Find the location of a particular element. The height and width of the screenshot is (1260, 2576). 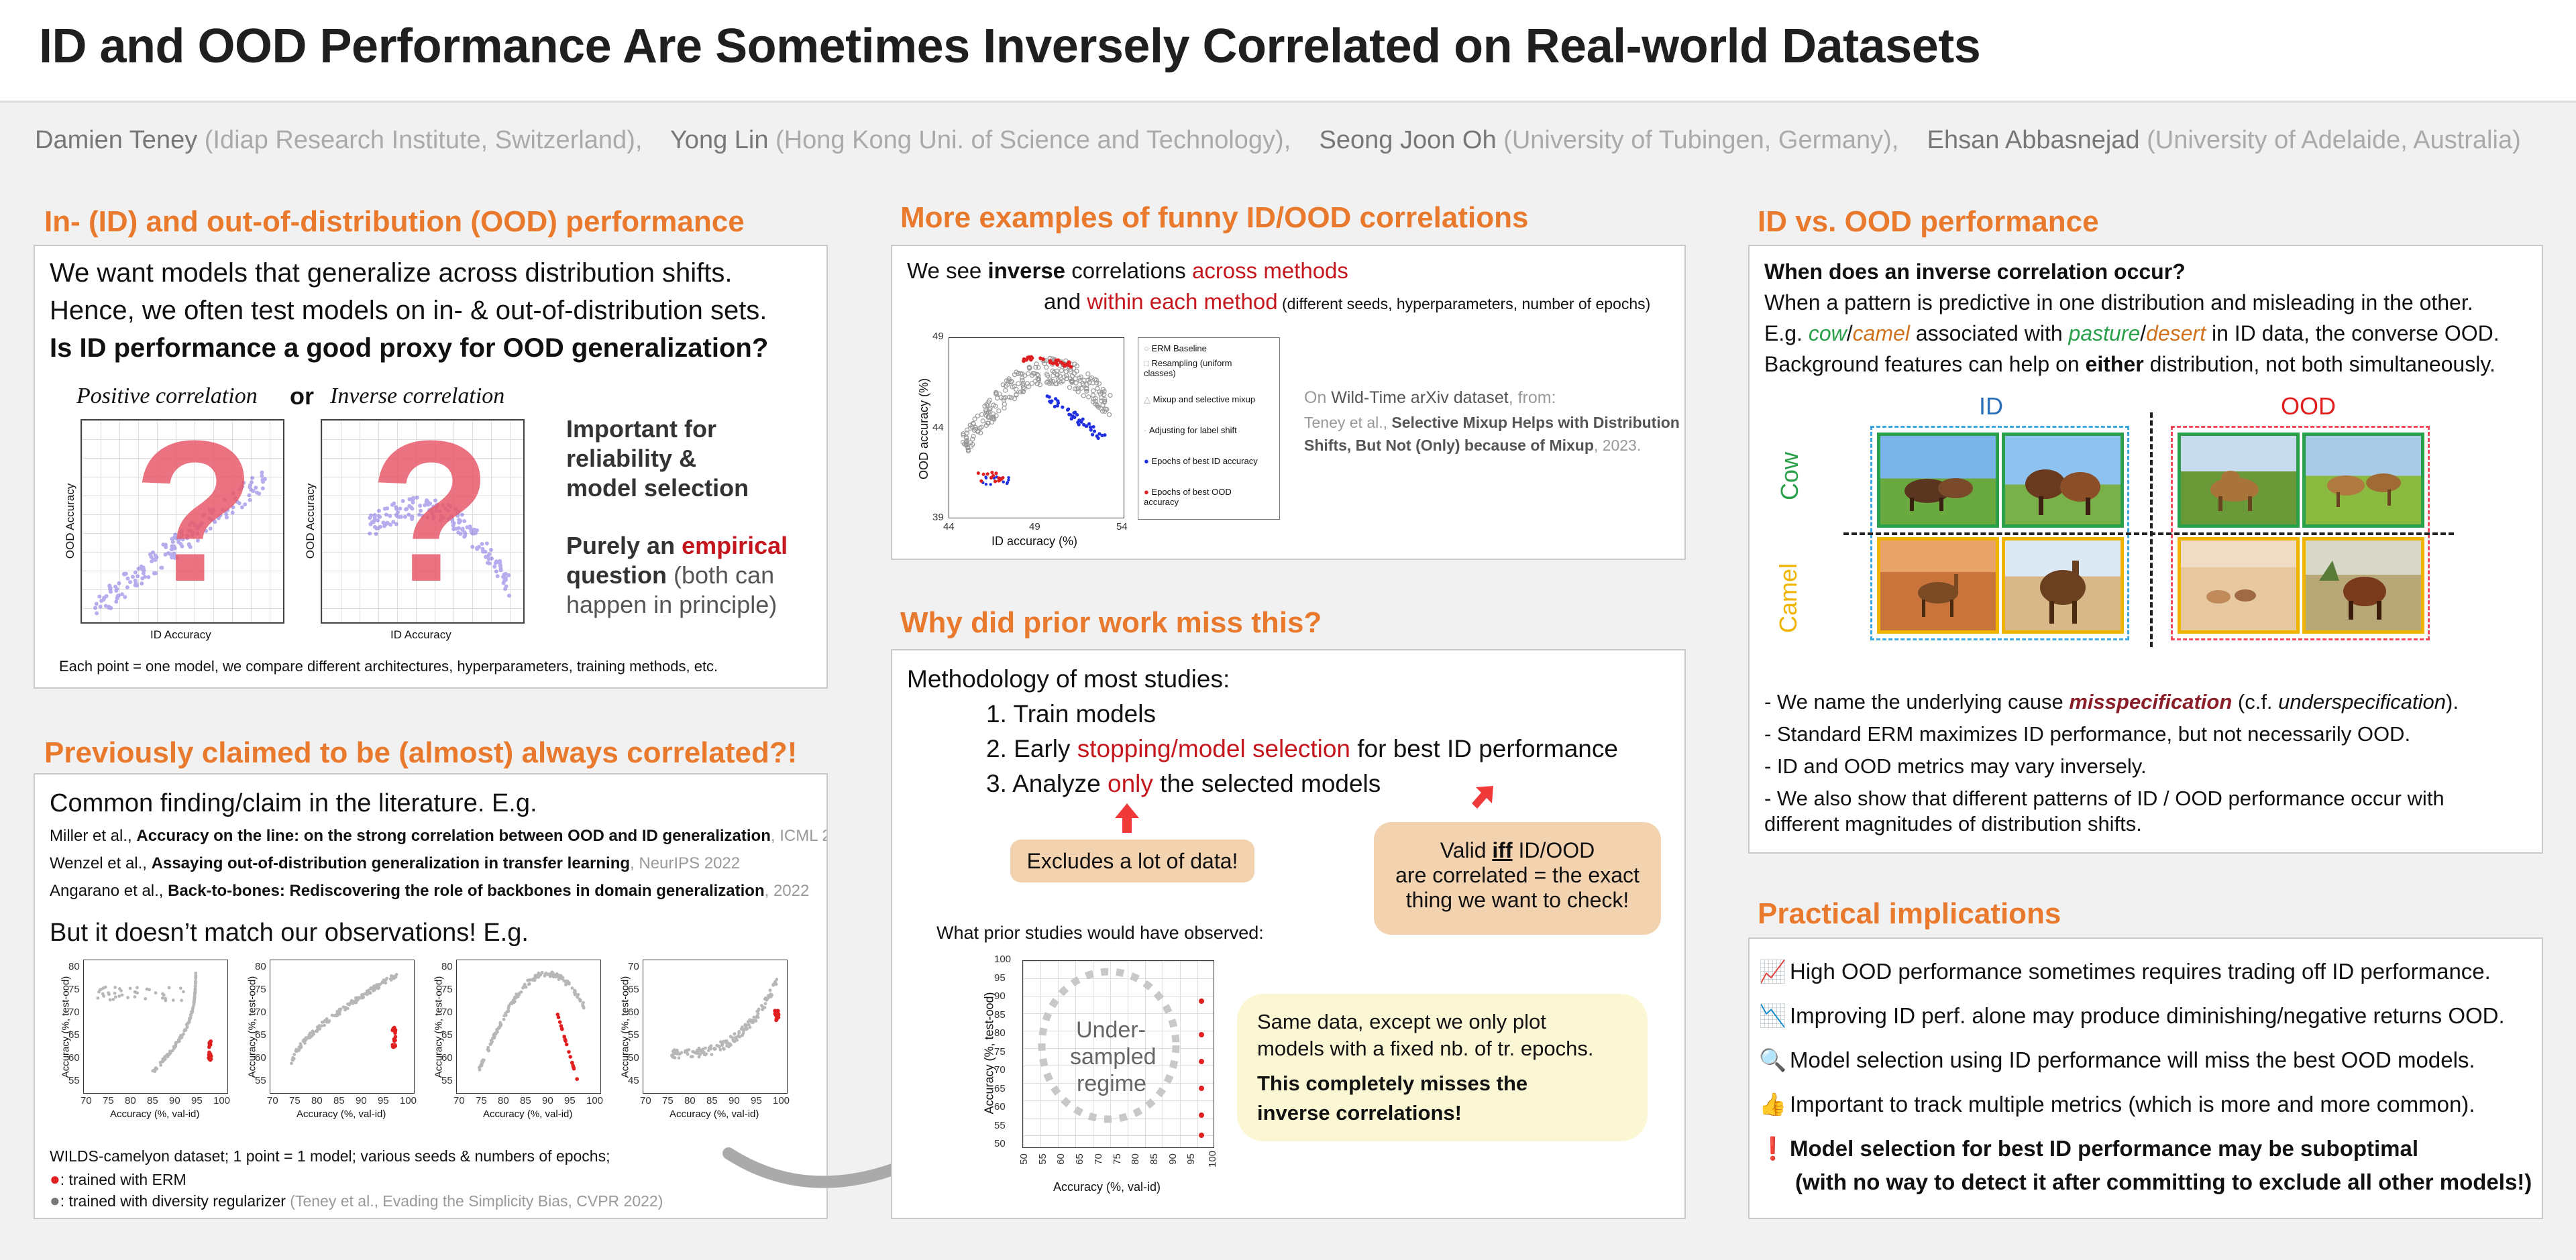

important-line2: reliability & is located at coordinates (631, 459).